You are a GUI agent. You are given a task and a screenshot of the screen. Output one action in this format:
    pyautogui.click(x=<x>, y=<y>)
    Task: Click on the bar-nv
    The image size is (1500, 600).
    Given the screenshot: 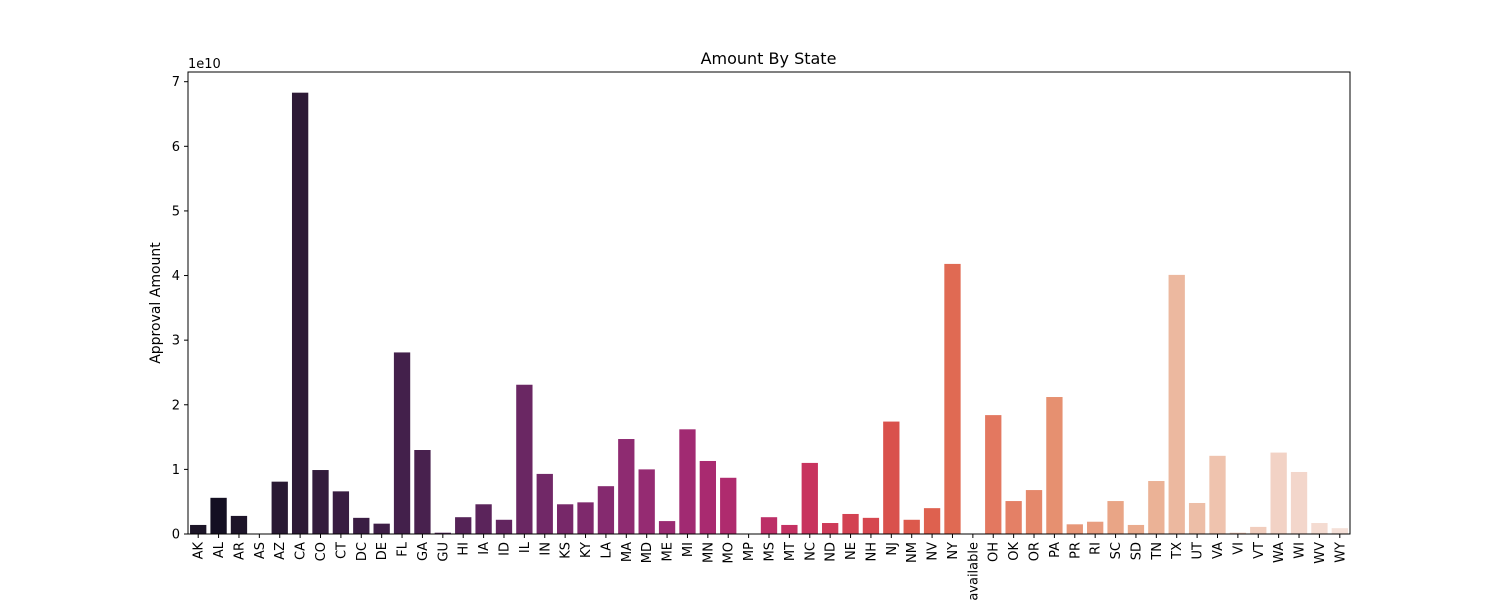 What is the action you would take?
    pyautogui.click(x=932, y=521)
    